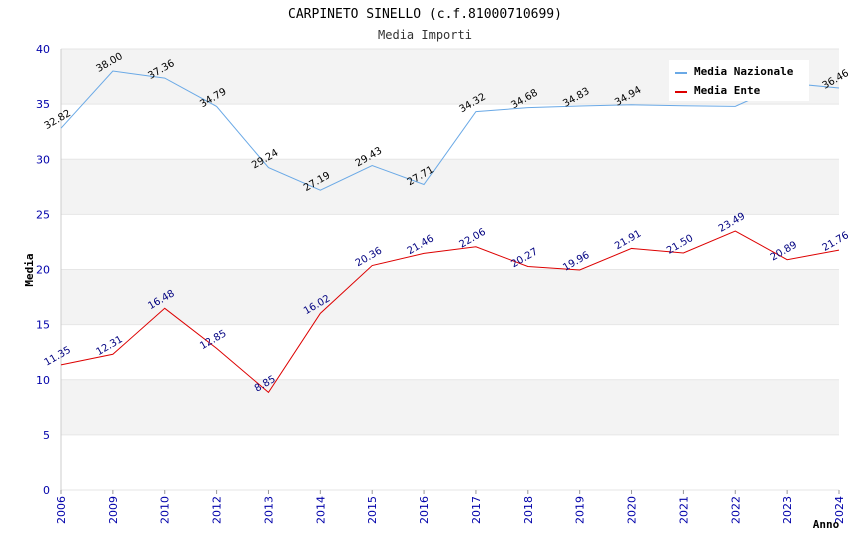 This screenshot has height=550, width=850. Describe the element at coordinates (826, 524) in the screenshot. I see `x-axis-label: Anno` at that location.